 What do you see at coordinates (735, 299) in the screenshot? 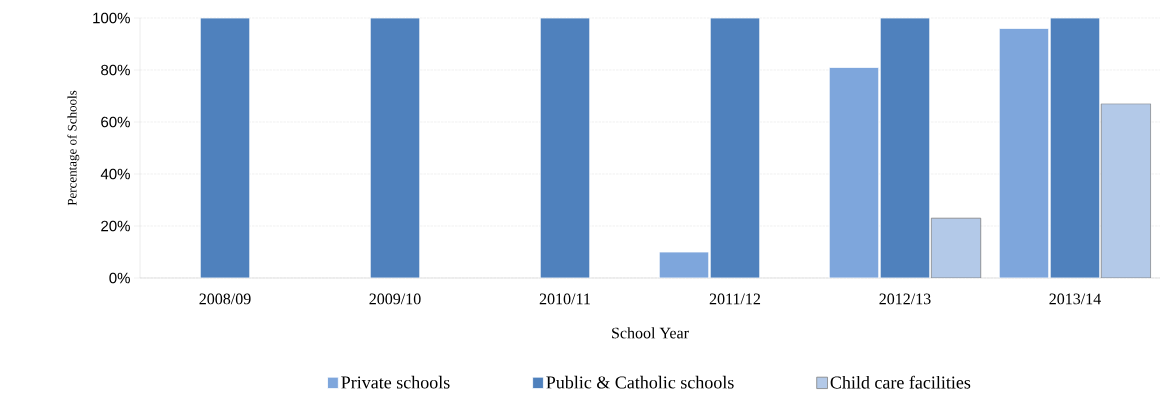
I see `x-tick-label: 2011/12` at bounding box center [735, 299].